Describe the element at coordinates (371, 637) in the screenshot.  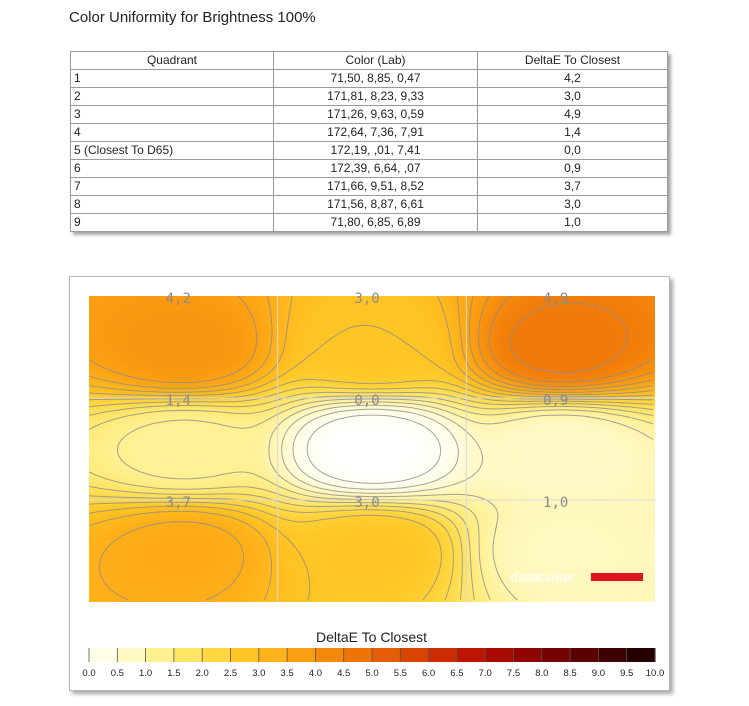
I see `legend-title: DeltaE To Closest` at that location.